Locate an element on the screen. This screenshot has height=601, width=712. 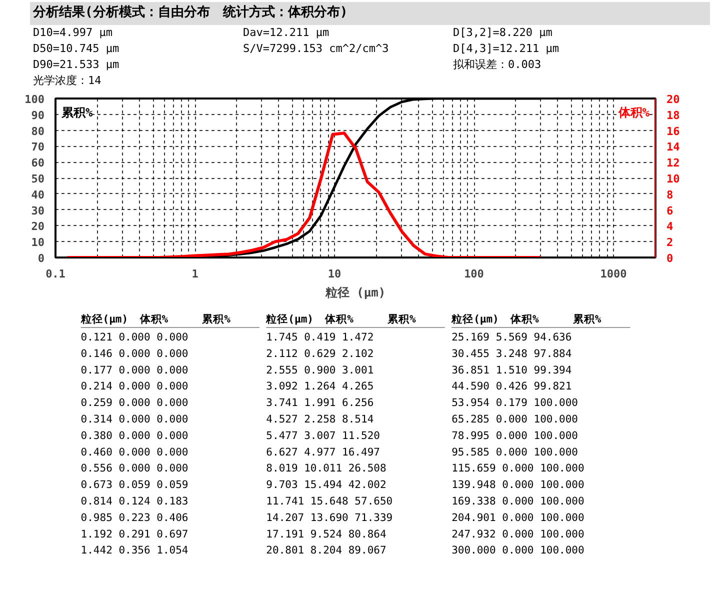
chart-title: 分析结果(分析模式：自由分布 统计方式：体积分布) is located at coordinates (370, 13).